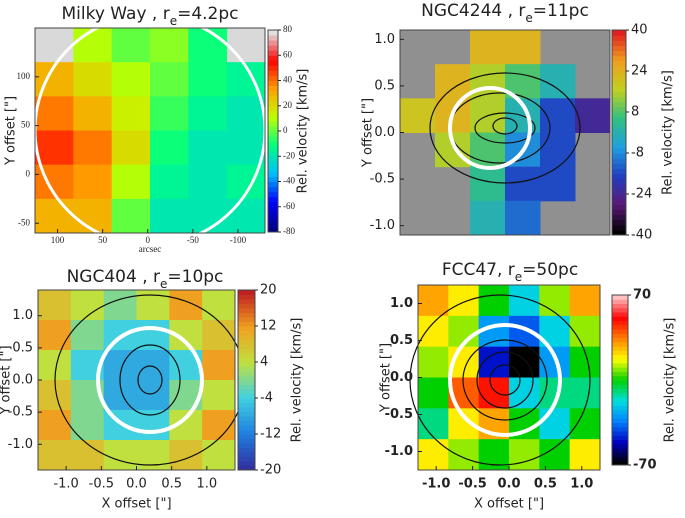  I want to click on x-tick-label: 1.0, so click(581, 484).